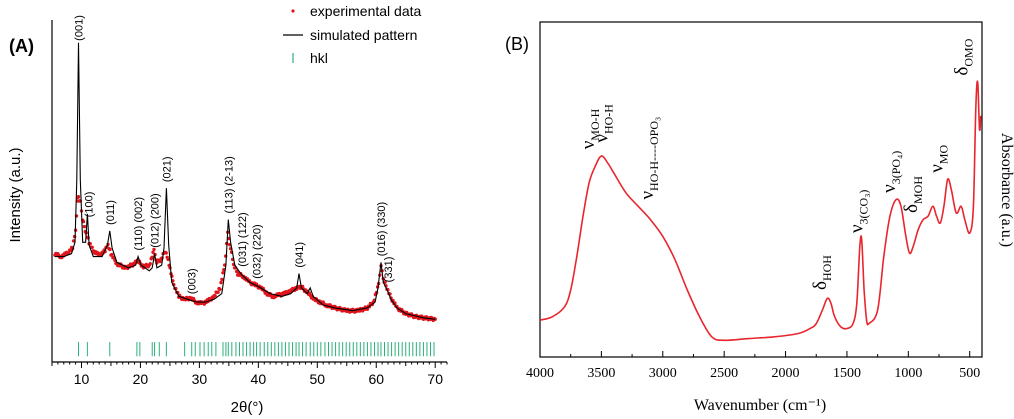  Describe the element at coordinates (258, 251) in the screenshot. I see `xrd-peak-label: (032) (220)` at that location.